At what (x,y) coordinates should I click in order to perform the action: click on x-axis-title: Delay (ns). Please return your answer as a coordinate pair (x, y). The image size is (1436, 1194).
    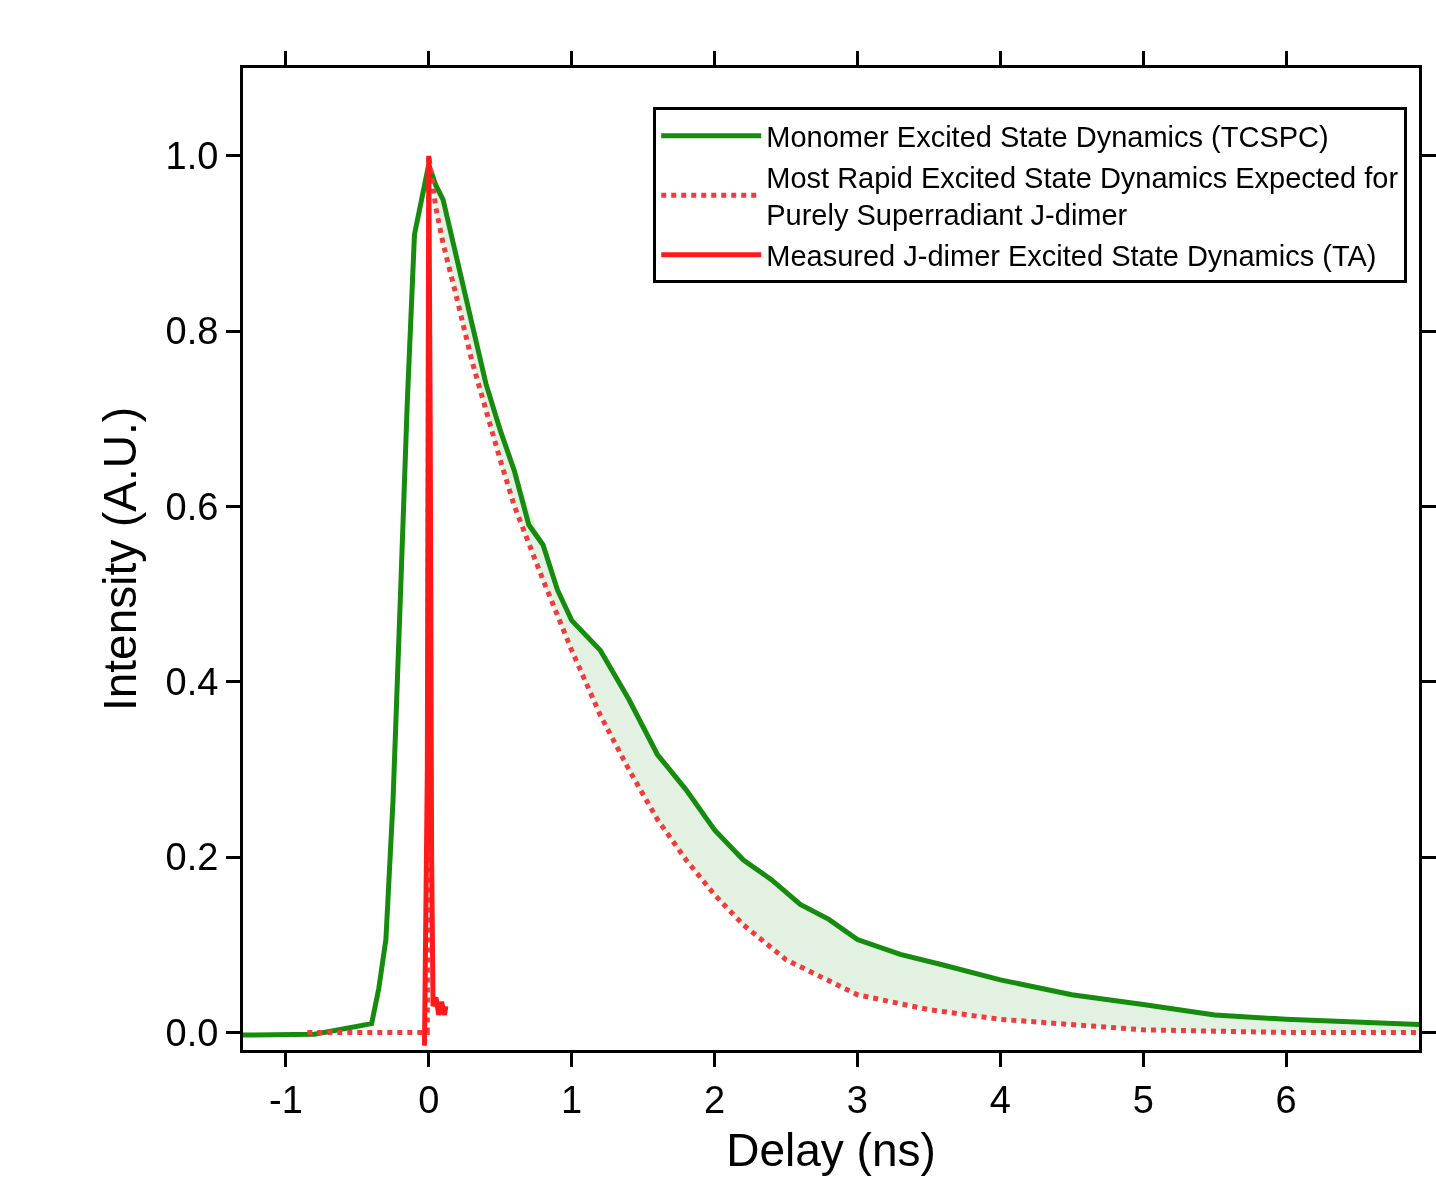
    Looking at the image, I should click on (831, 1150).